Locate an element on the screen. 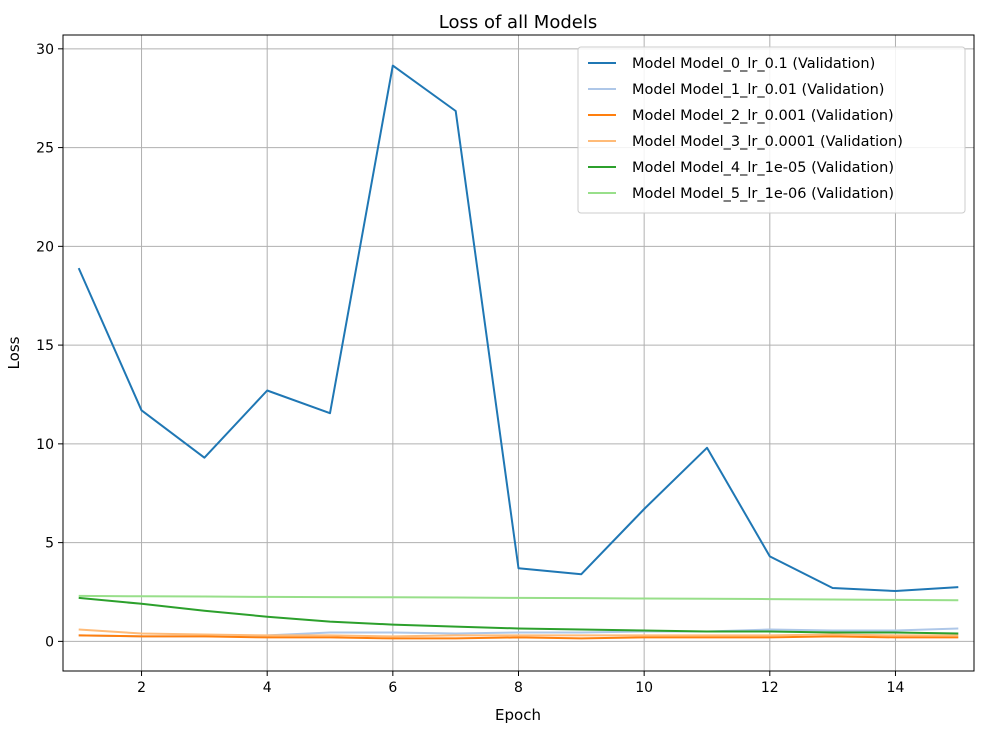 This screenshot has width=990, height=733. x-tick-label: 14 is located at coordinates (896, 688).